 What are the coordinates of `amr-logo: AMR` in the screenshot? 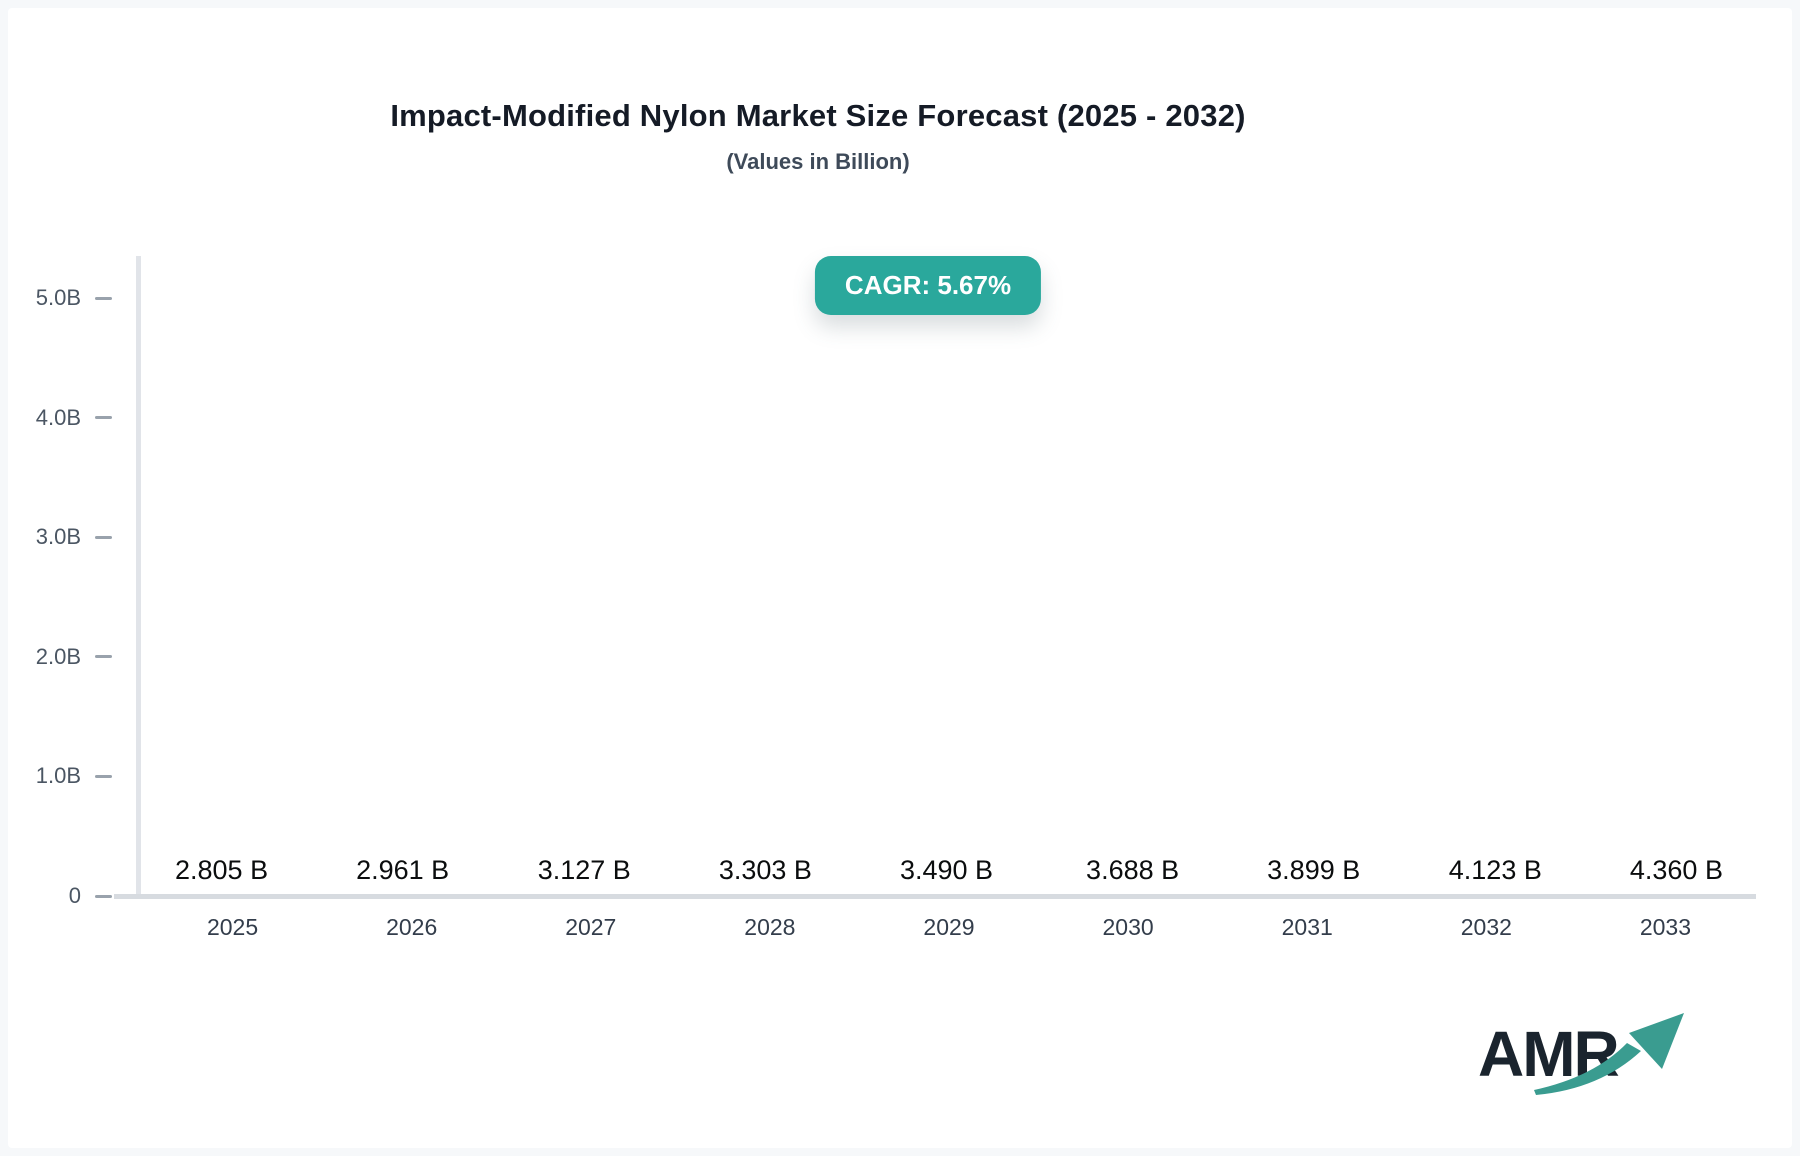 It's located at (1588, 1054).